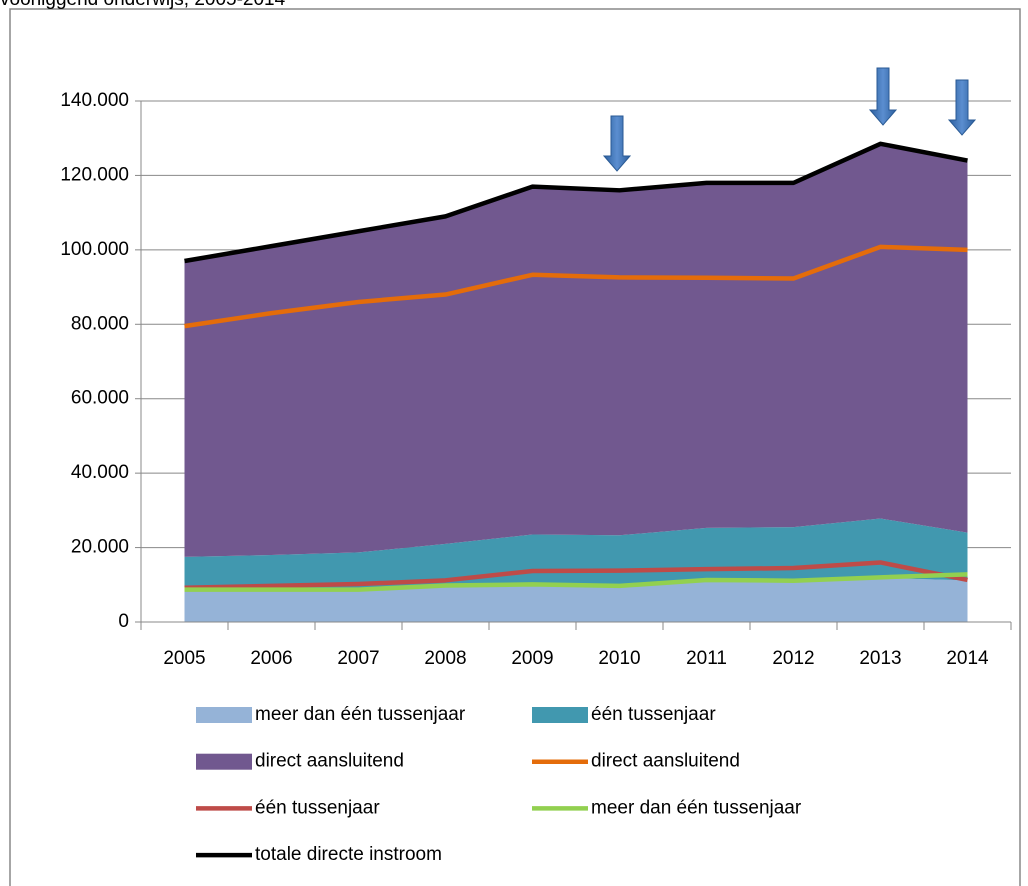 This screenshot has width=1028, height=886. I want to click on y-tick-label: 140.000, so click(94, 100).